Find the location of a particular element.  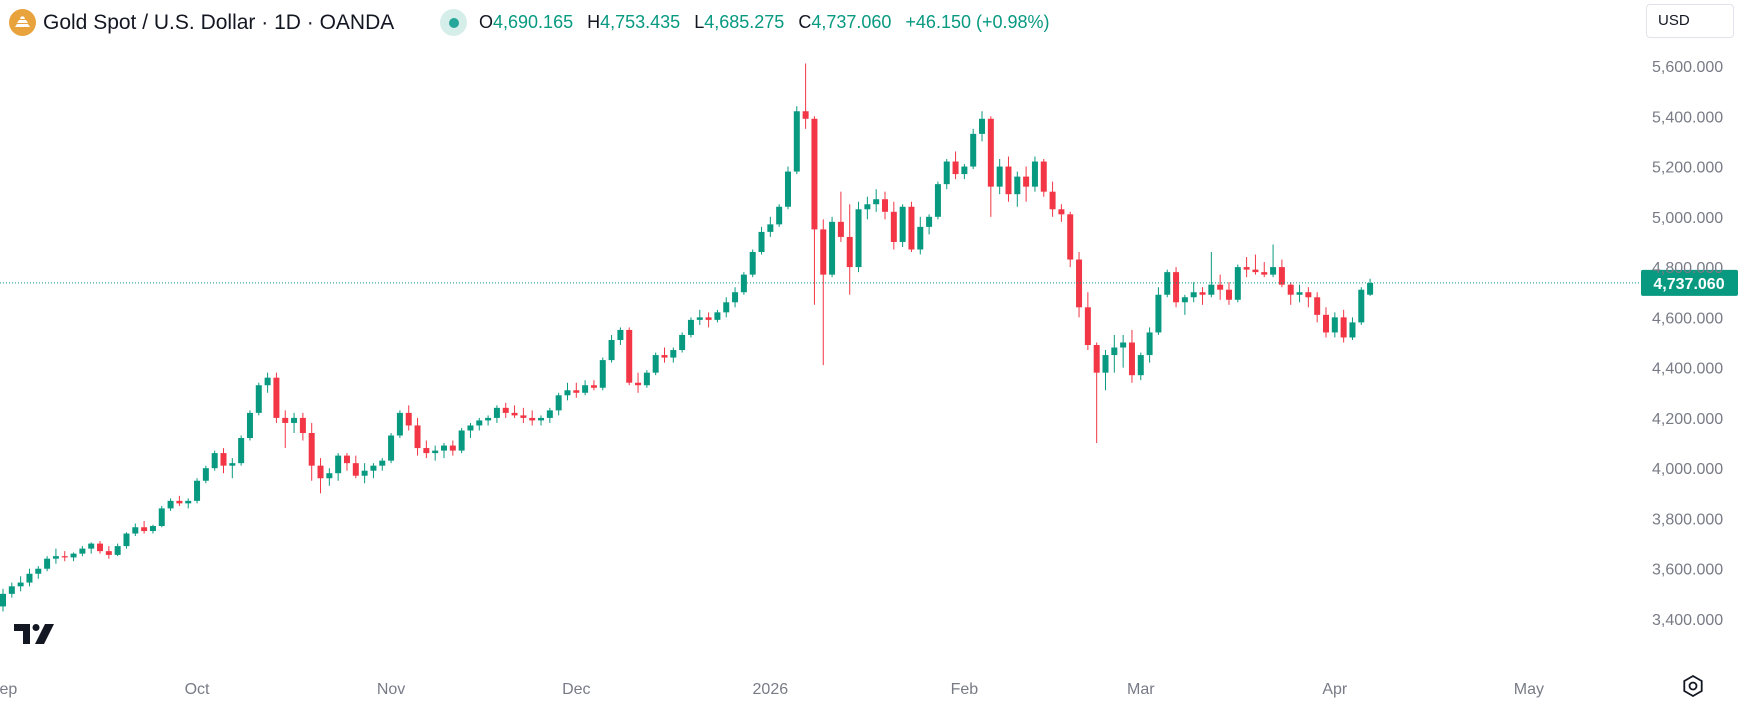

tradingview-logo is located at coordinates (38, 634).